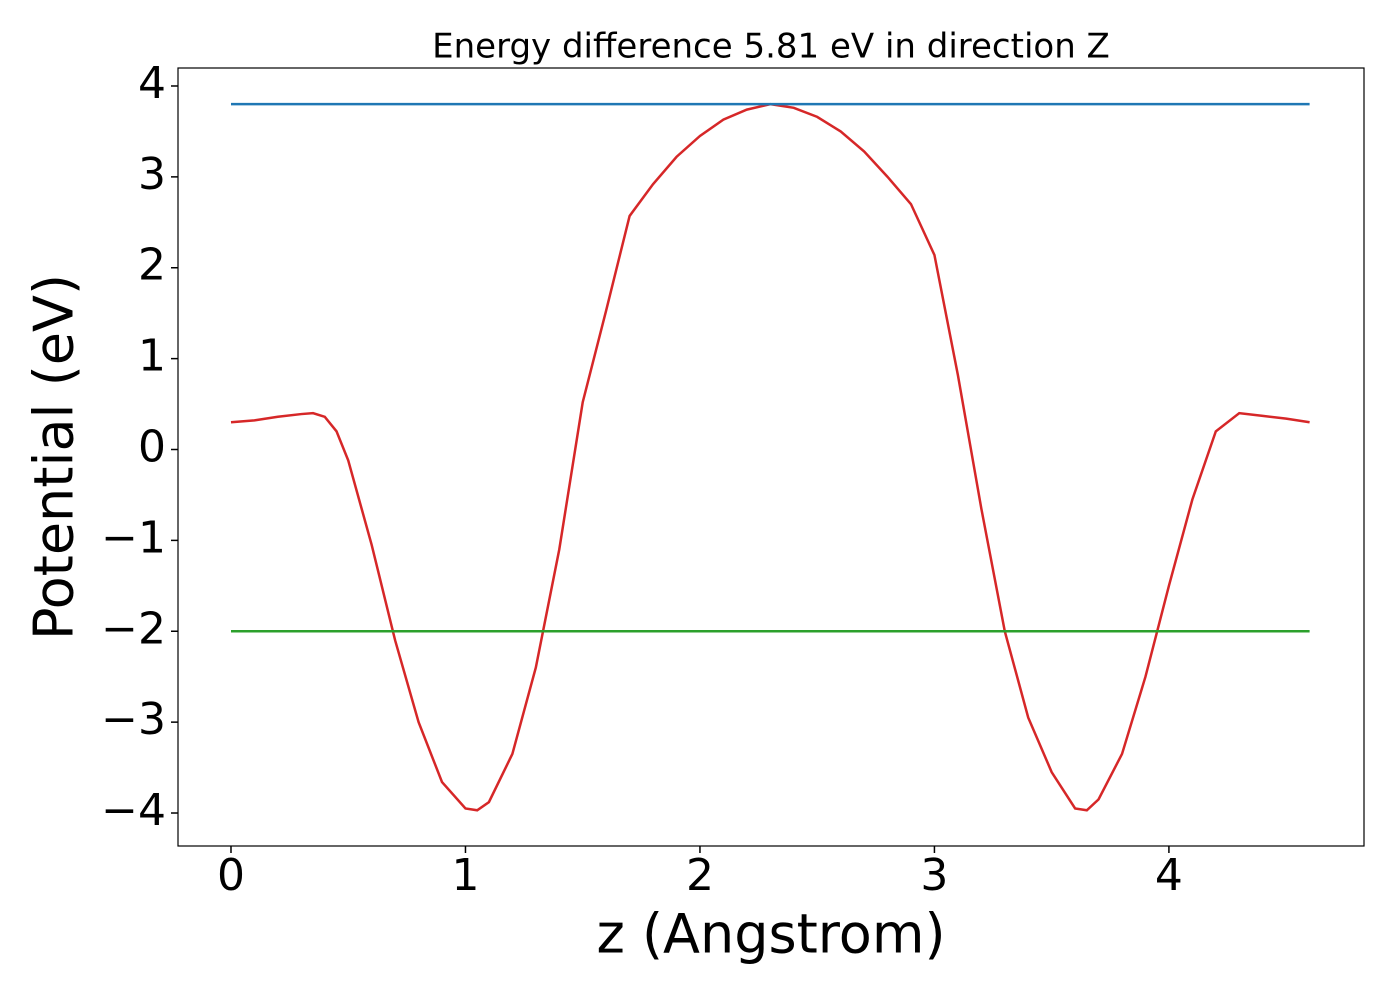 This screenshot has height=1000, width=1400. I want to click on chart-title: Energy difference 5.81 eV in direction Z, so click(771, 47).